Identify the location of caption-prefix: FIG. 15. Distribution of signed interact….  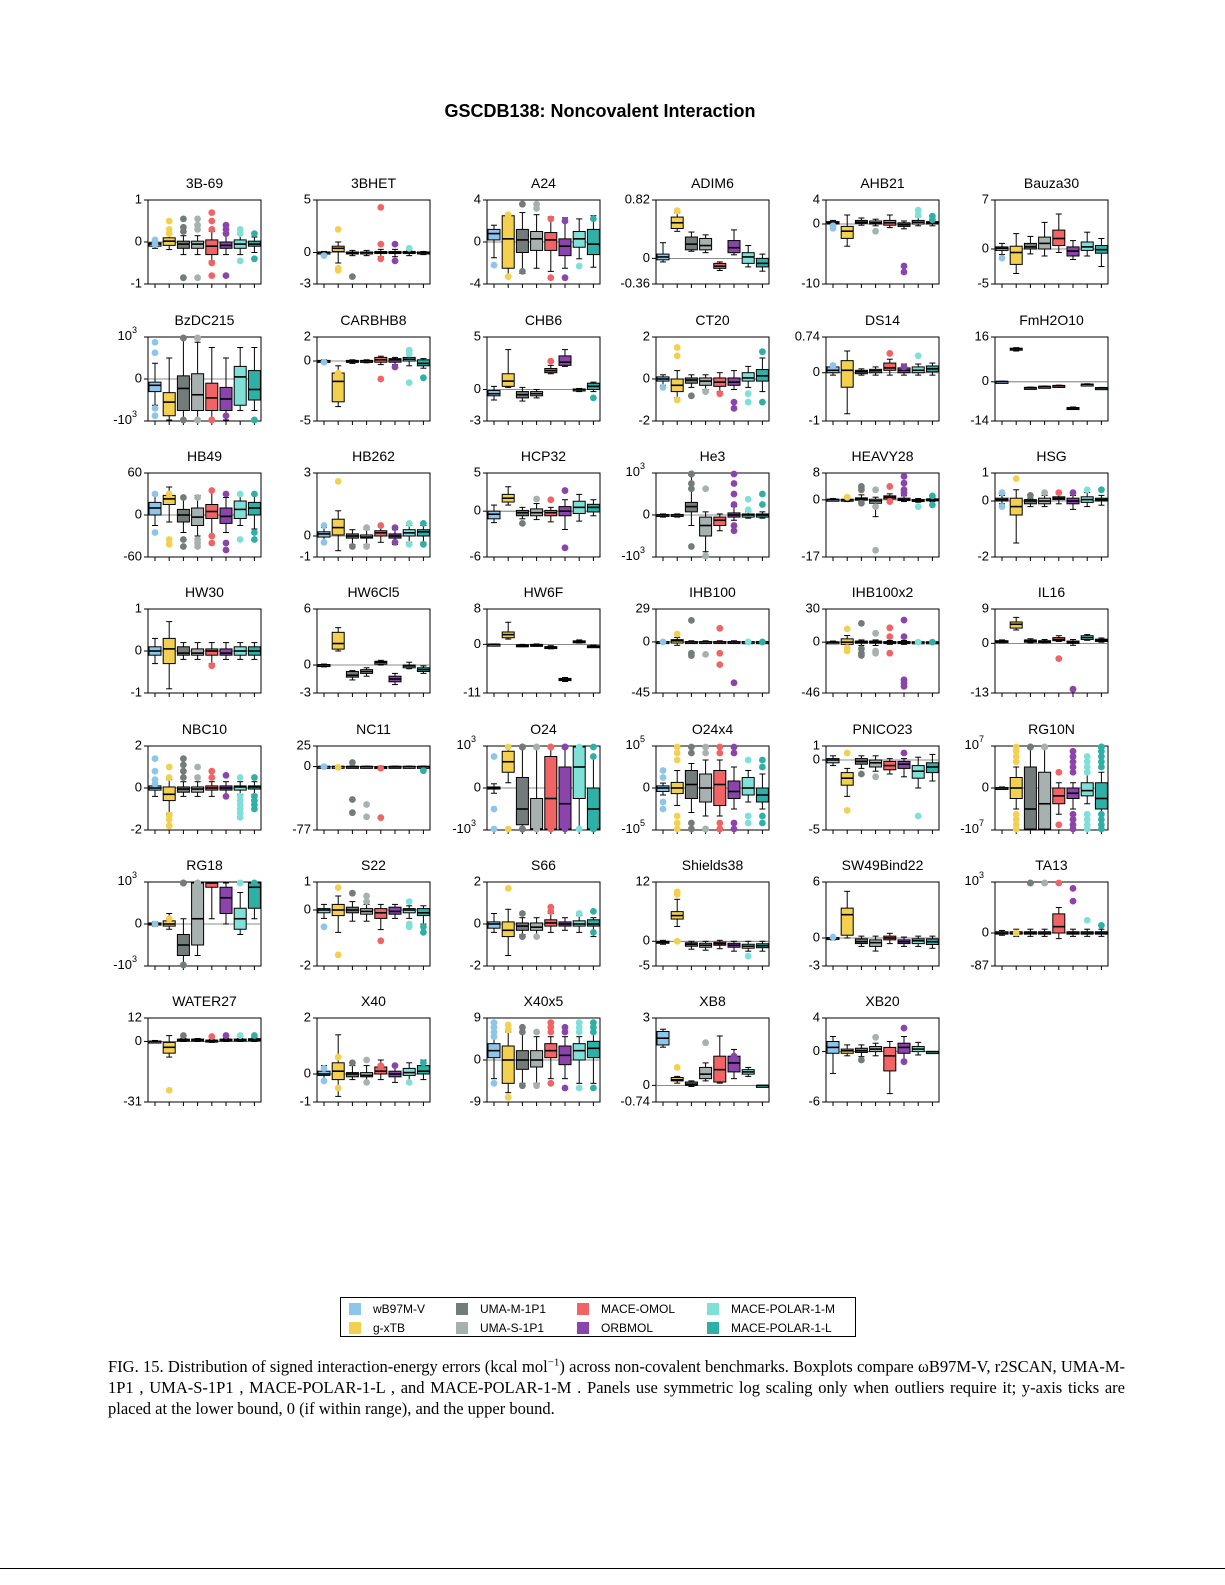
(328, 1366).